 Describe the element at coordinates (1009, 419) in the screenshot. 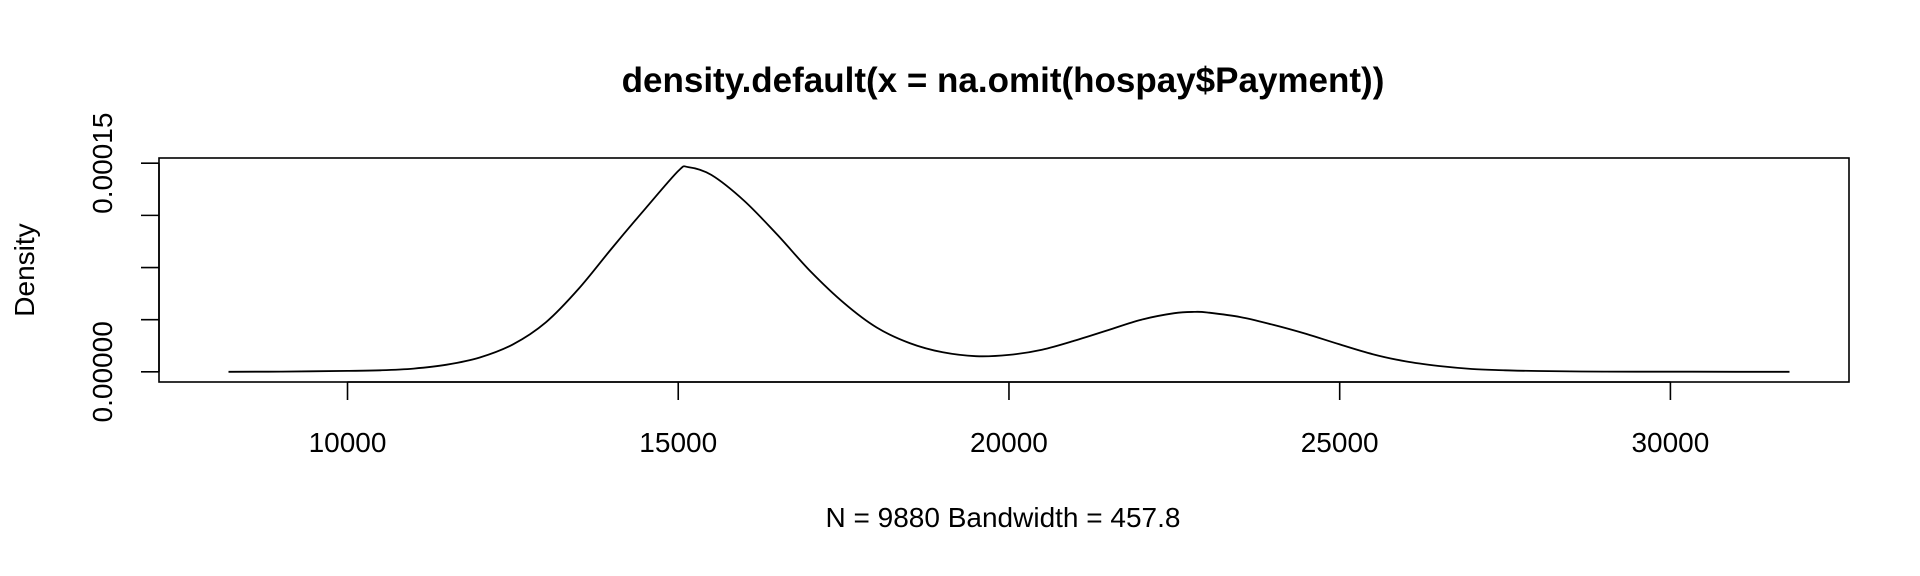

I see `x-axis: 10000 15000 20000 25000 30000` at that location.